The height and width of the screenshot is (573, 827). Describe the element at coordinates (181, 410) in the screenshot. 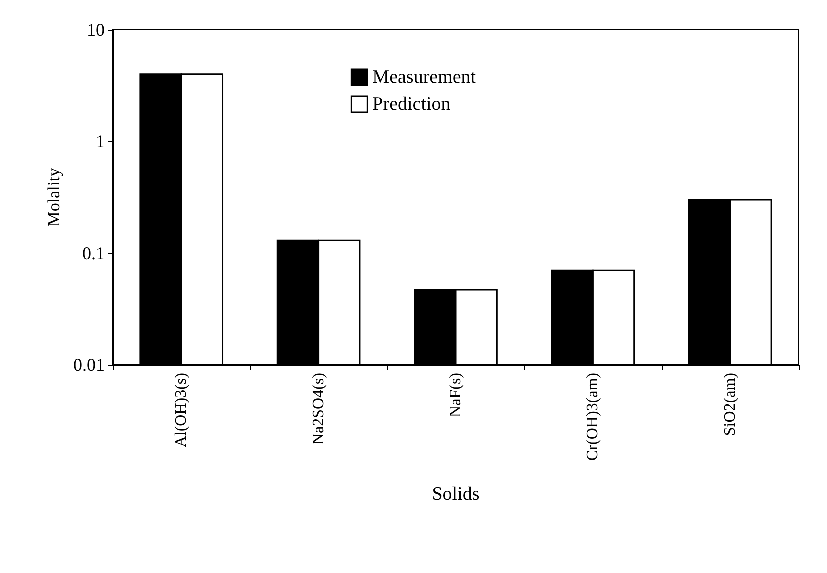

I see `x-tick-label: Al(OH)3(s)` at that location.